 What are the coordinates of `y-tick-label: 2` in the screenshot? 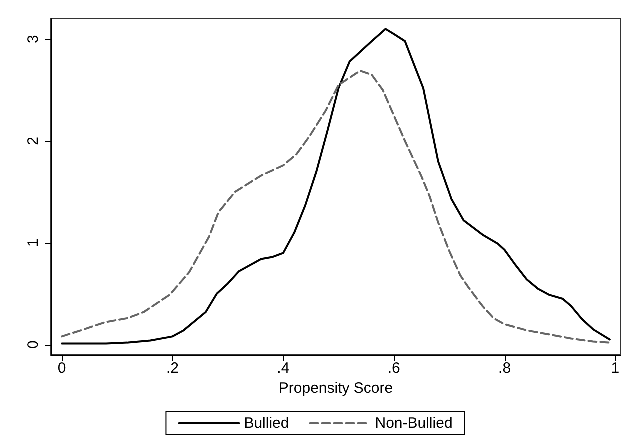 It's located at (33, 141).